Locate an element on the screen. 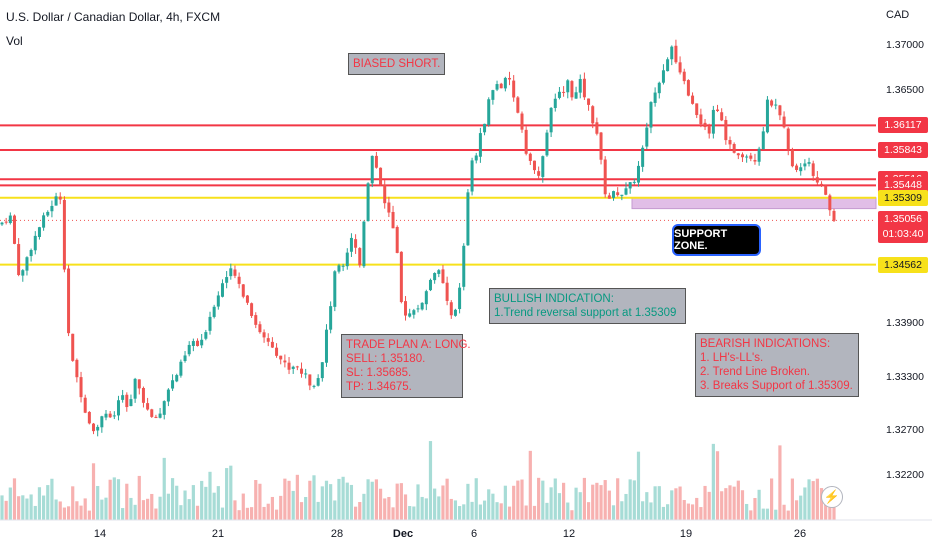 The height and width of the screenshot is (550, 932). x-tick-label: Dec is located at coordinates (403, 534).